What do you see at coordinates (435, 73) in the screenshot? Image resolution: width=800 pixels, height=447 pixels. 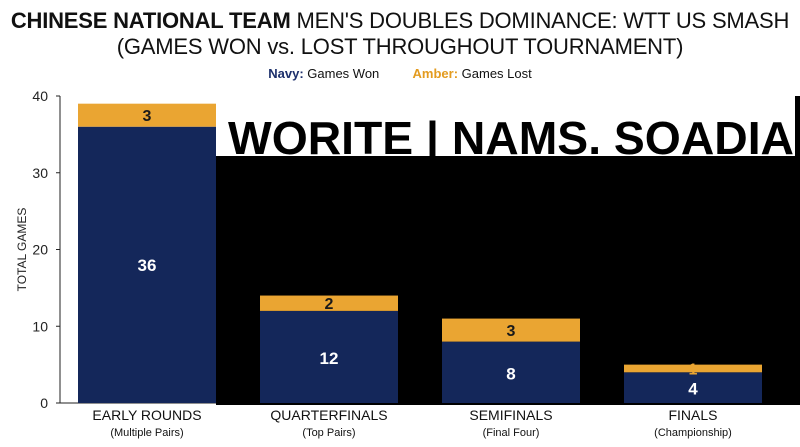 I see `legend-lost-key: Amber:` at bounding box center [435, 73].